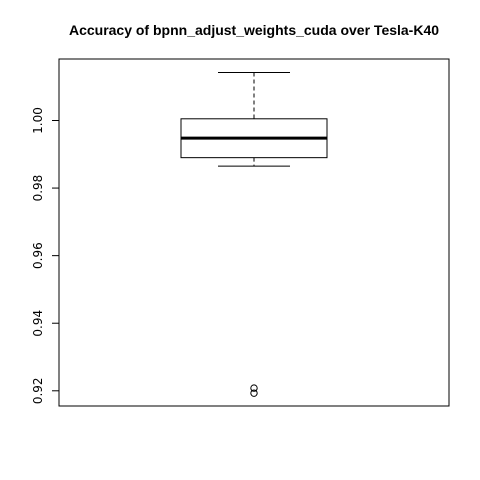 The image size is (480, 480). Describe the element at coordinates (45, 255) in the screenshot. I see `y-axis: 0.92 0.94 0.96 0.98 1.00` at that location.